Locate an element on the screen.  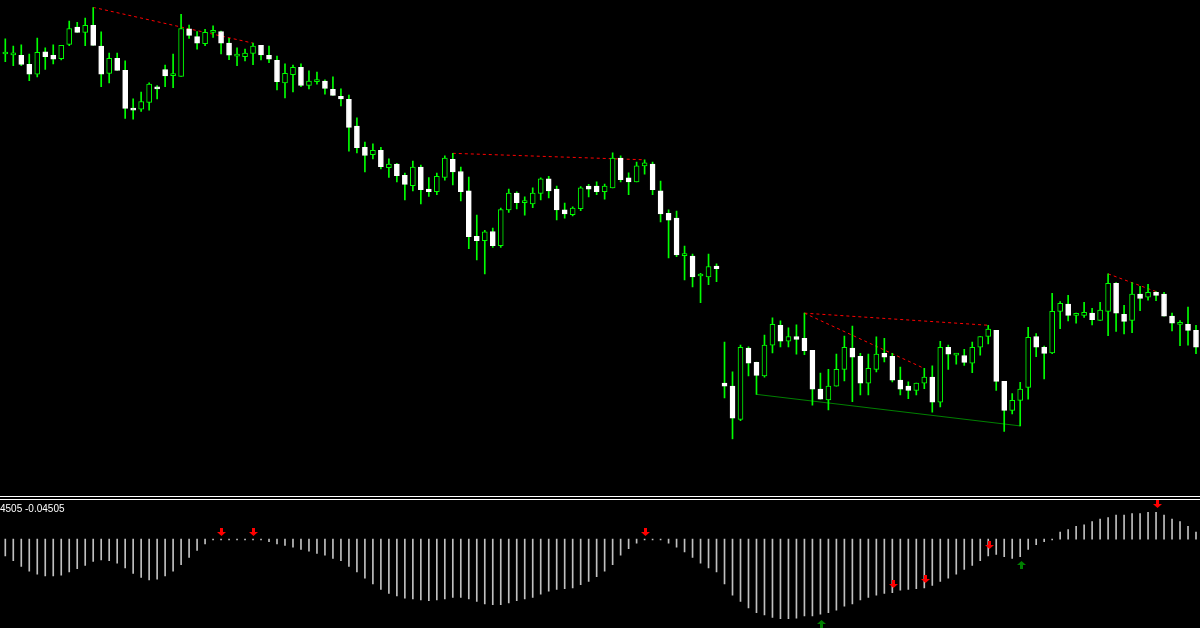
chart-title: 4505 -0.04505 is located at coordinates (32, 509).